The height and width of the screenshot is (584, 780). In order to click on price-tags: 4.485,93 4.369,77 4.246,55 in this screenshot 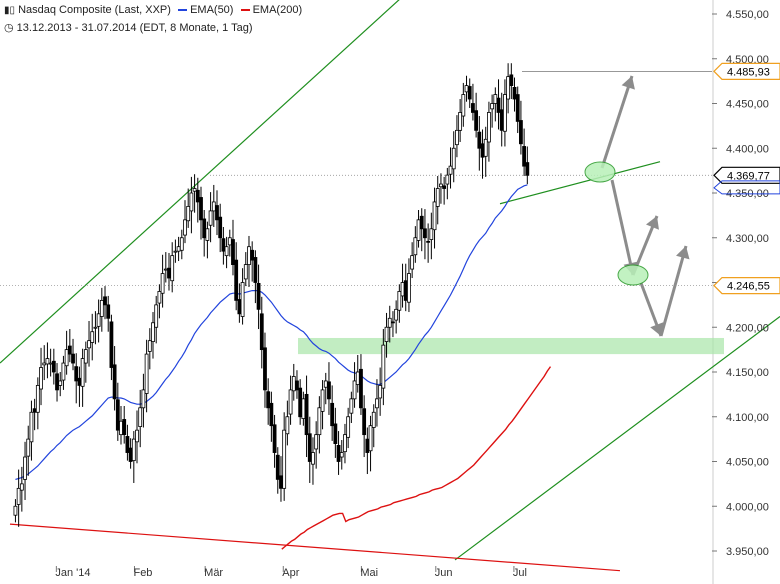, I will do `click(746, 178)`.